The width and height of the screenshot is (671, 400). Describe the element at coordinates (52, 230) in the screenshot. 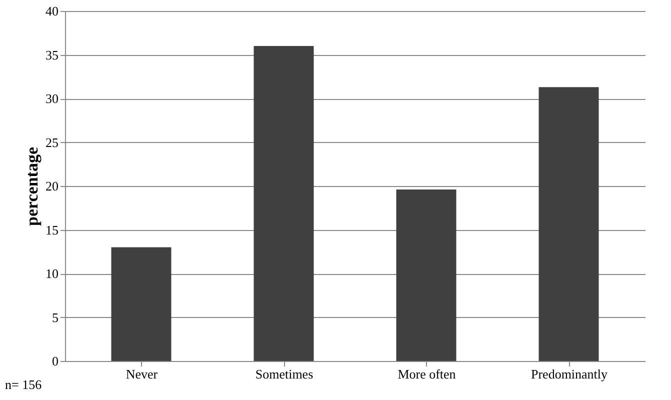

I see `y-tick-label: 15` at that location.